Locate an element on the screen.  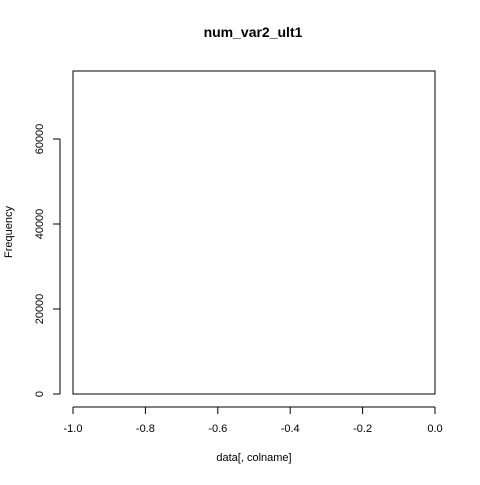
y-tick-label: 0 is located at coordinates (40, 394).